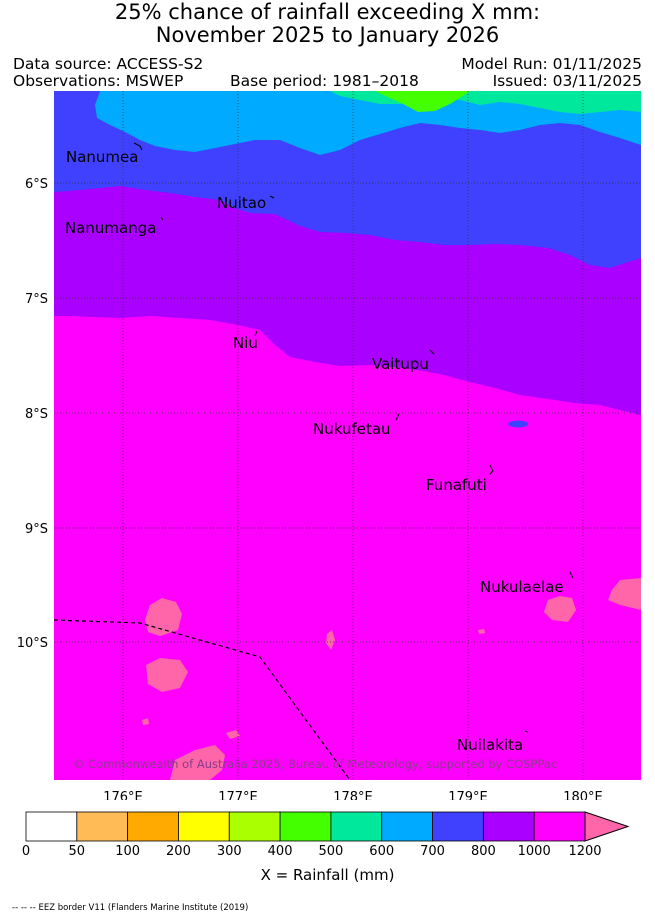 Image resolution: width=655 pixels, height=919 pixels. Describe the element at coordinates (229, 851) in the screenshot. I see `colorbar-tick-label: 300` at that location.